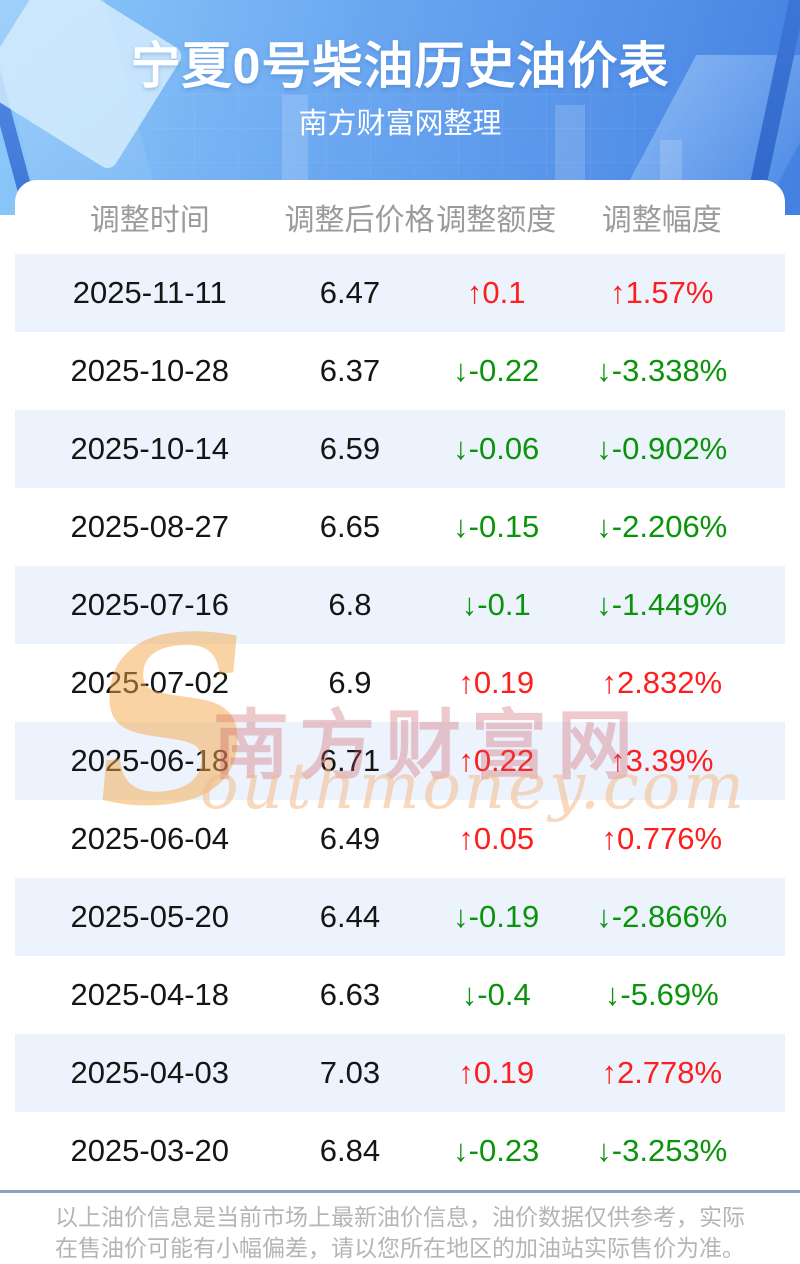 The width and height of the screenshot is (800, 1264). I want to click on cell-price: 6.49, so click(350, 838).